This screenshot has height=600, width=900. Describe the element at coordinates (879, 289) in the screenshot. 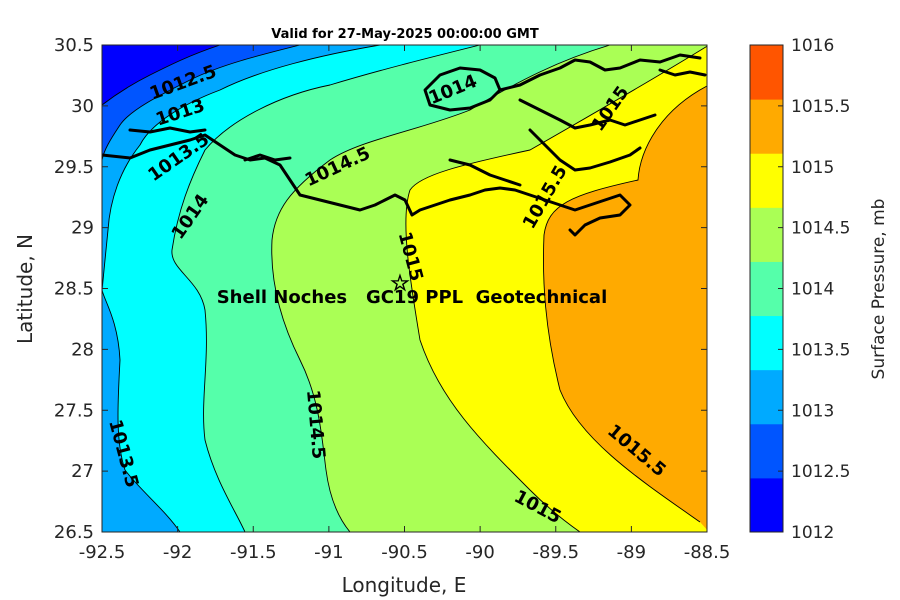

I see `colorbar-label: Surface Pressure, mb` at that location.